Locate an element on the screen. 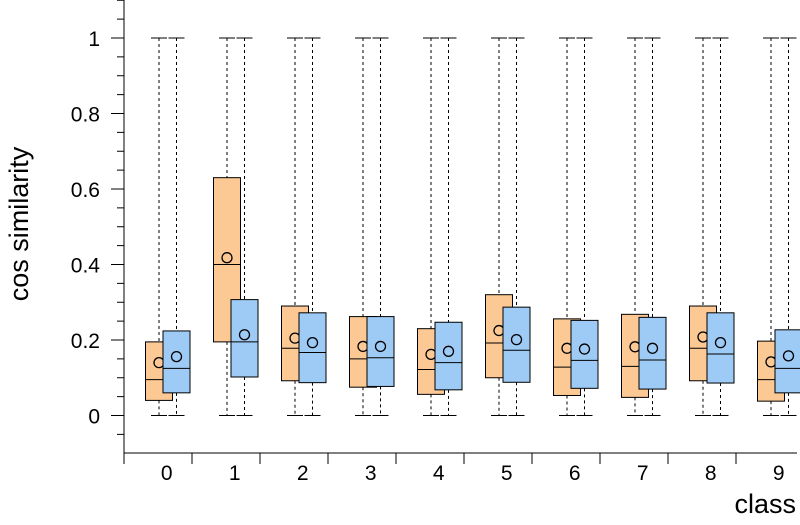 Image resolution: width=800 pixels, height=525 pixels. y-tick-label: 0.2 is located at coordinates (85, 341).